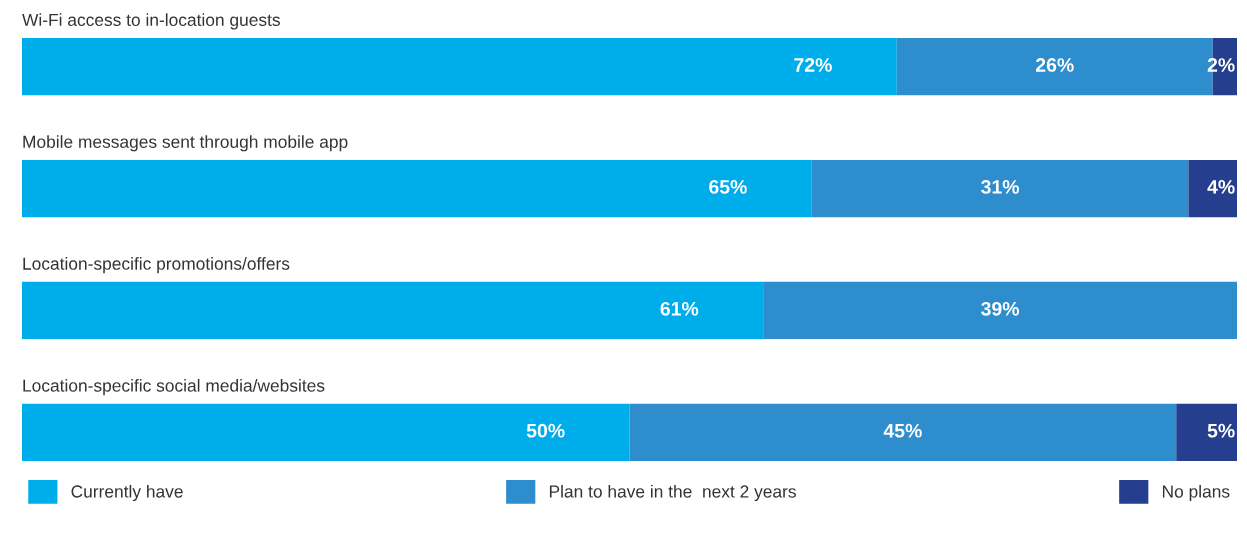 This screenshot has width=1247, height=543. I want to click on y-tick-label: Location-specific promotions/offers, so click(156, 265).